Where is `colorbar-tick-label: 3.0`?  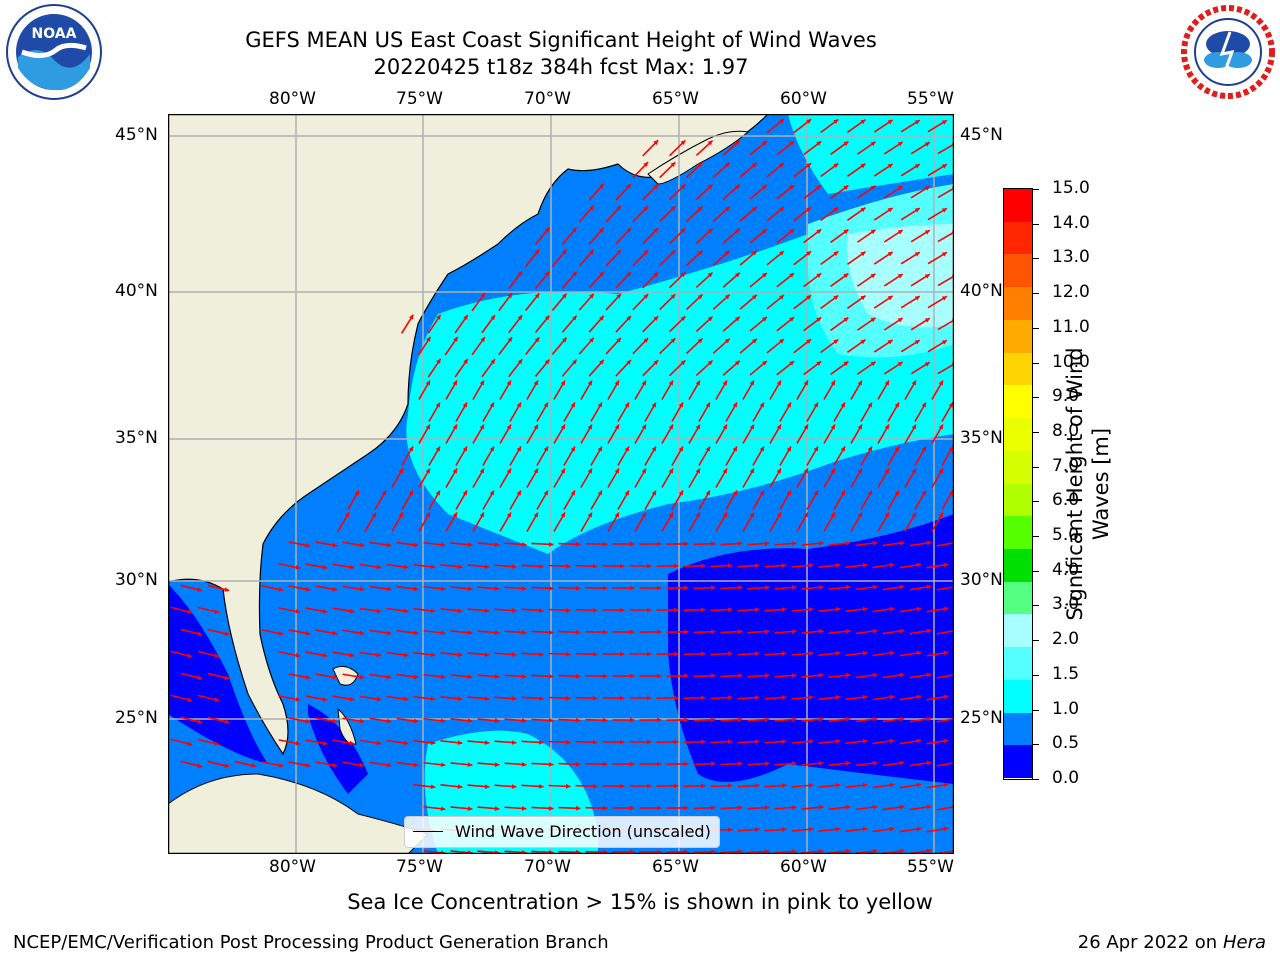
colorbar-tick-label: 3.0 is located at coordinates (1066, 604).